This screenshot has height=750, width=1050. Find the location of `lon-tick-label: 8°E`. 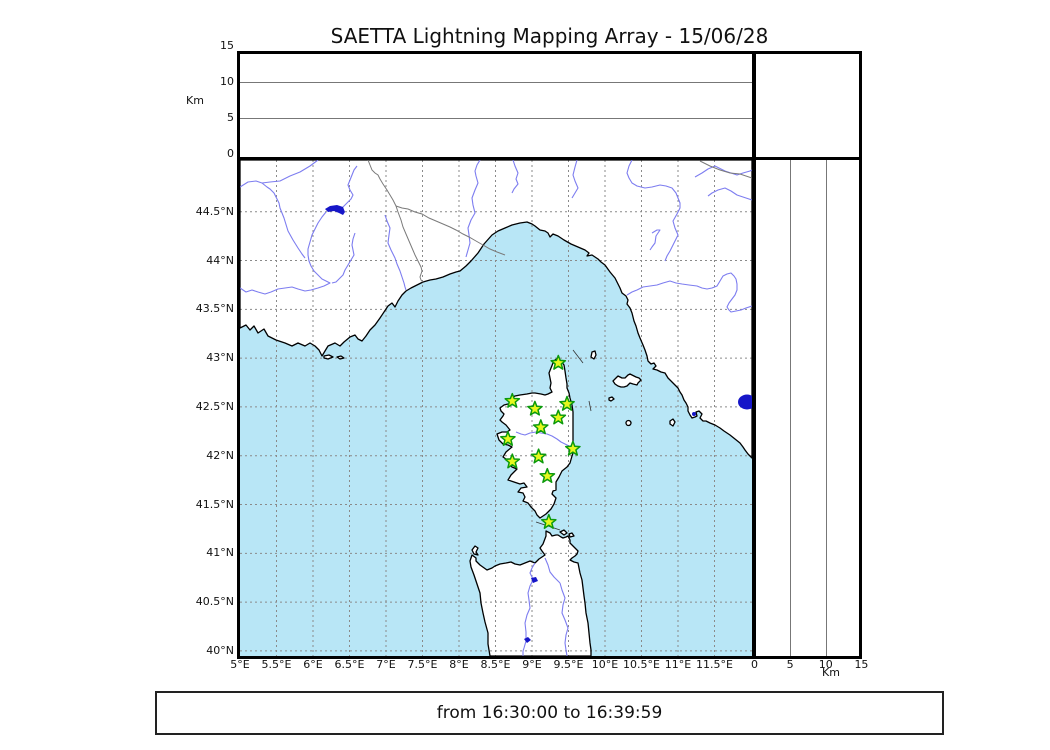

lon-tick-label: 8°E is located at coordinates (459, 664).